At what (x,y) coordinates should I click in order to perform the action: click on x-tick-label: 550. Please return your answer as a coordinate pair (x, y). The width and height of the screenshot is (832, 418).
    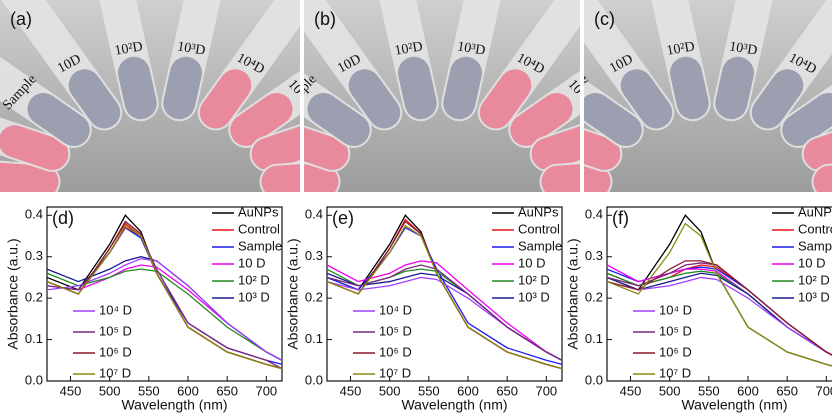
    Looking at the image, I should click on (429, 390).